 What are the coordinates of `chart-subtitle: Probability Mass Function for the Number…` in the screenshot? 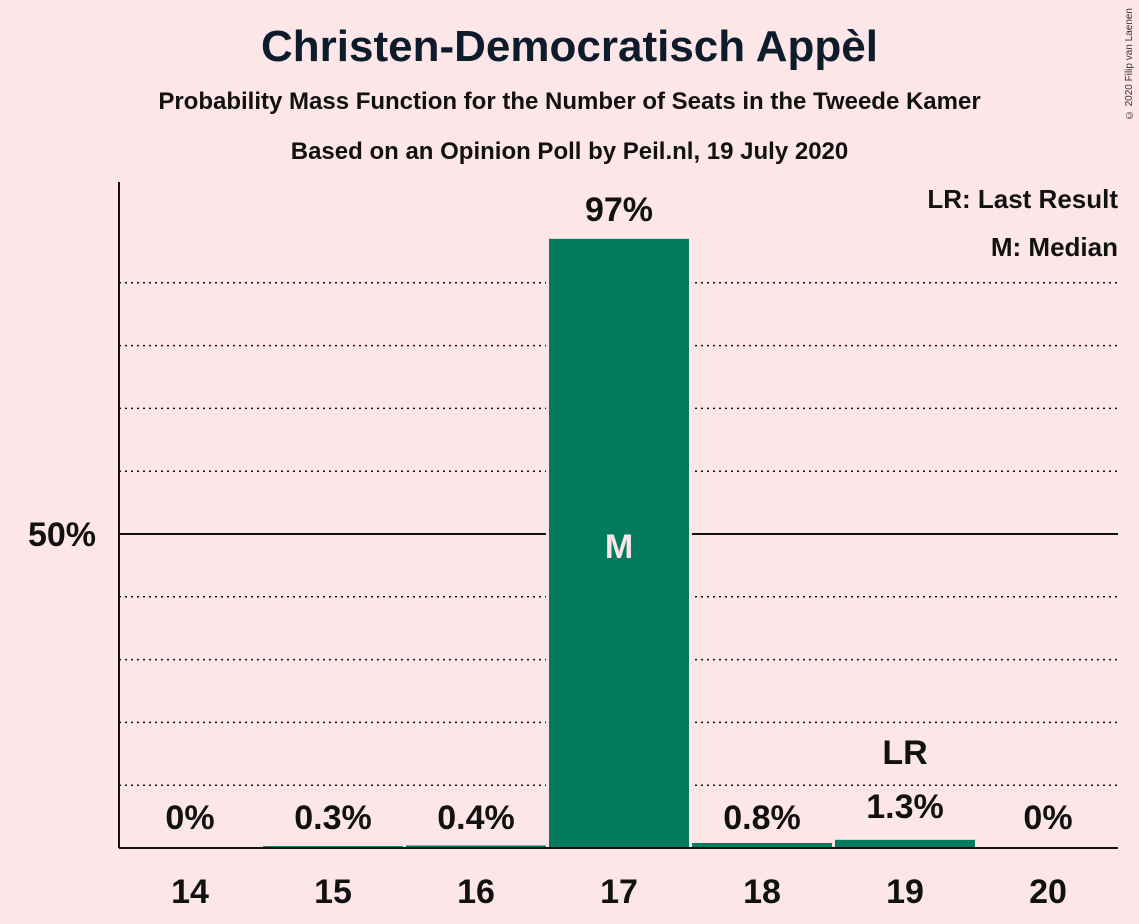 It's located at (569, 101).